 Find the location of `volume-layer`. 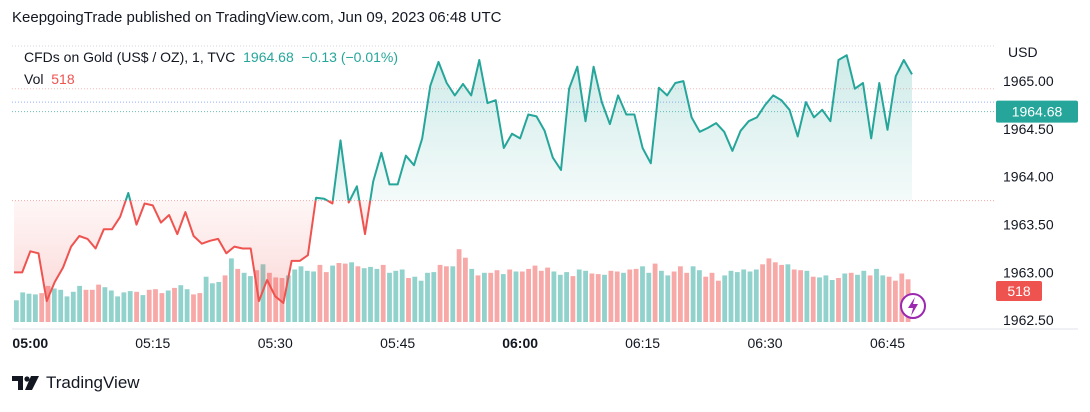

volume-layer is located at coordinates (462, 285).